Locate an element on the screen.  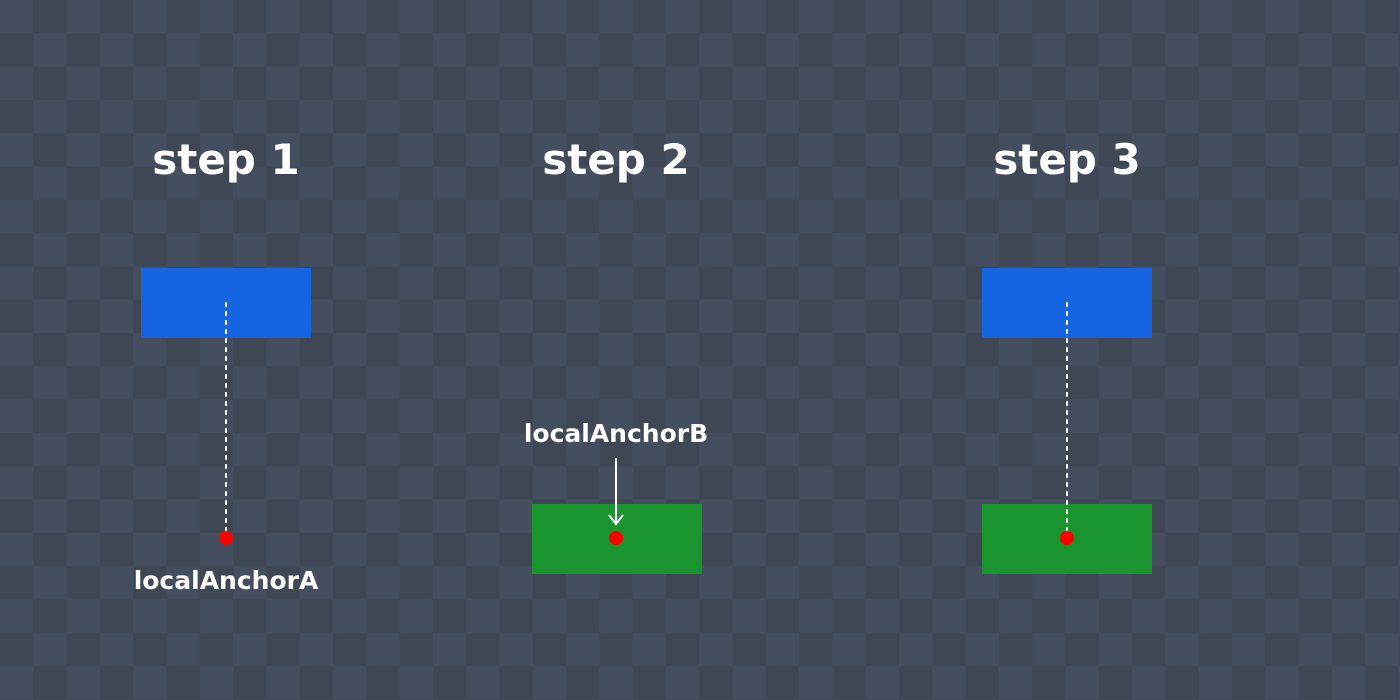
step-2-title: step 2 is located at coordinates (615, 159).